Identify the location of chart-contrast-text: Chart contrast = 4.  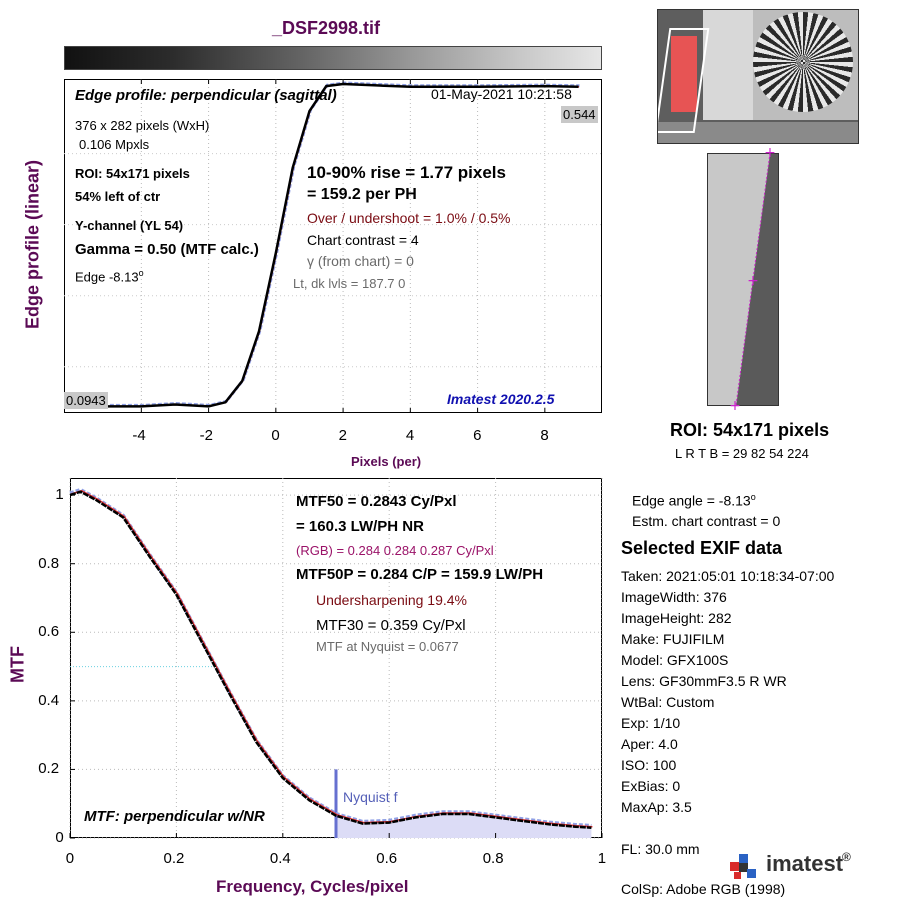
(363, 240).